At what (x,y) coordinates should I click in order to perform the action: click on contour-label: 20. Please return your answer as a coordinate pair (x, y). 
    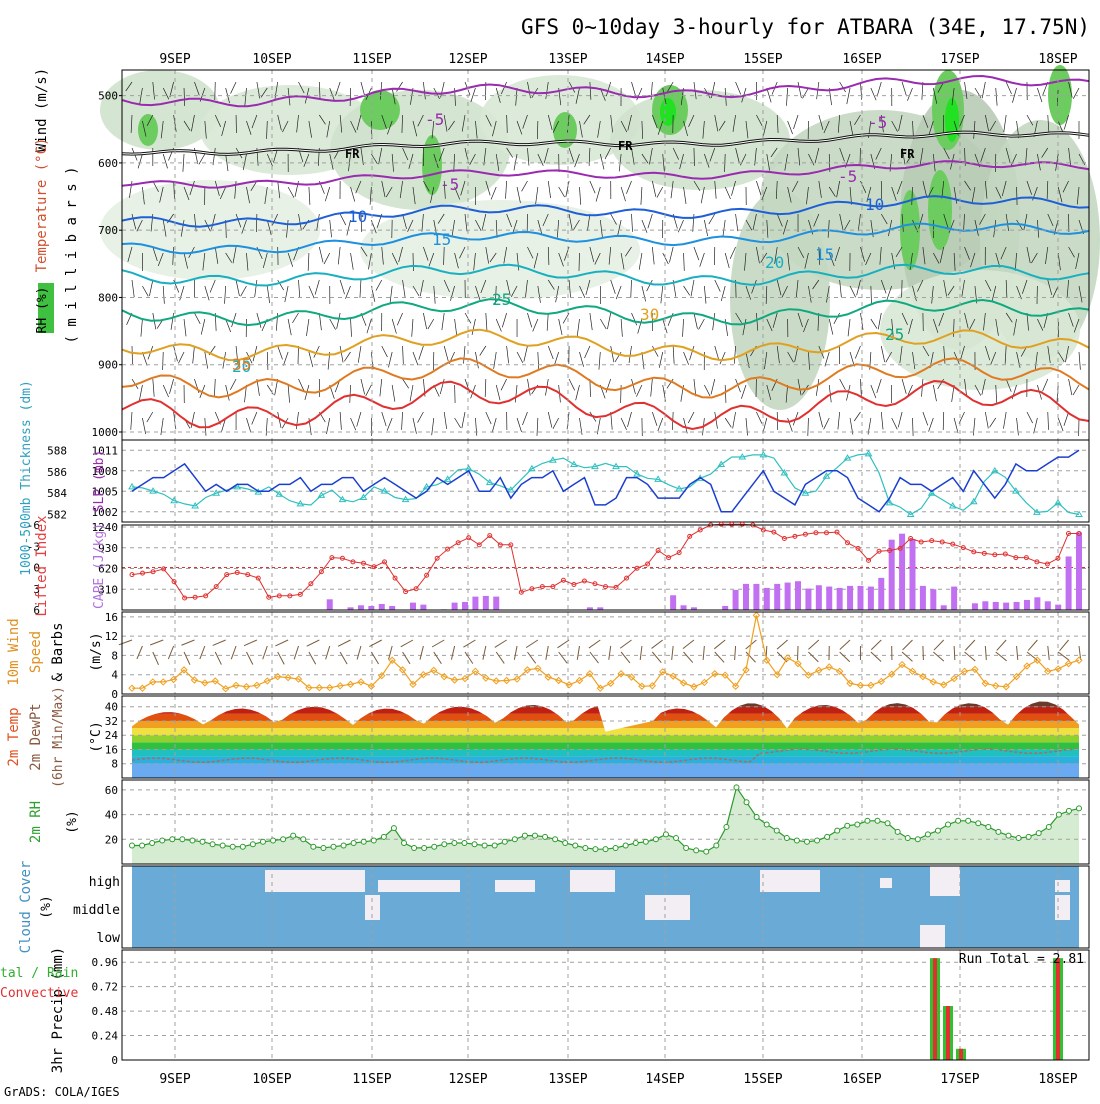
    Looking at the image, I should click on (774, 262).